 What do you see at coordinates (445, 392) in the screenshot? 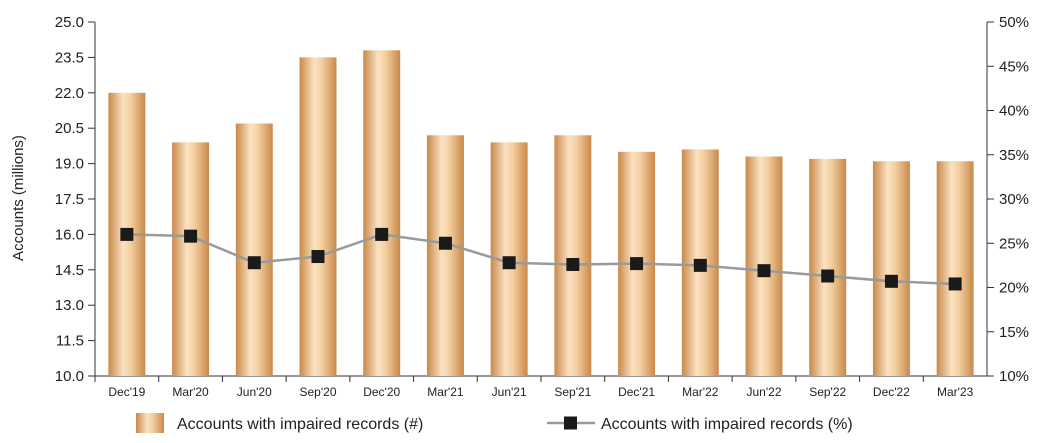
I see `x-tick-label: Mar'21` at bounding box center [445, 392].